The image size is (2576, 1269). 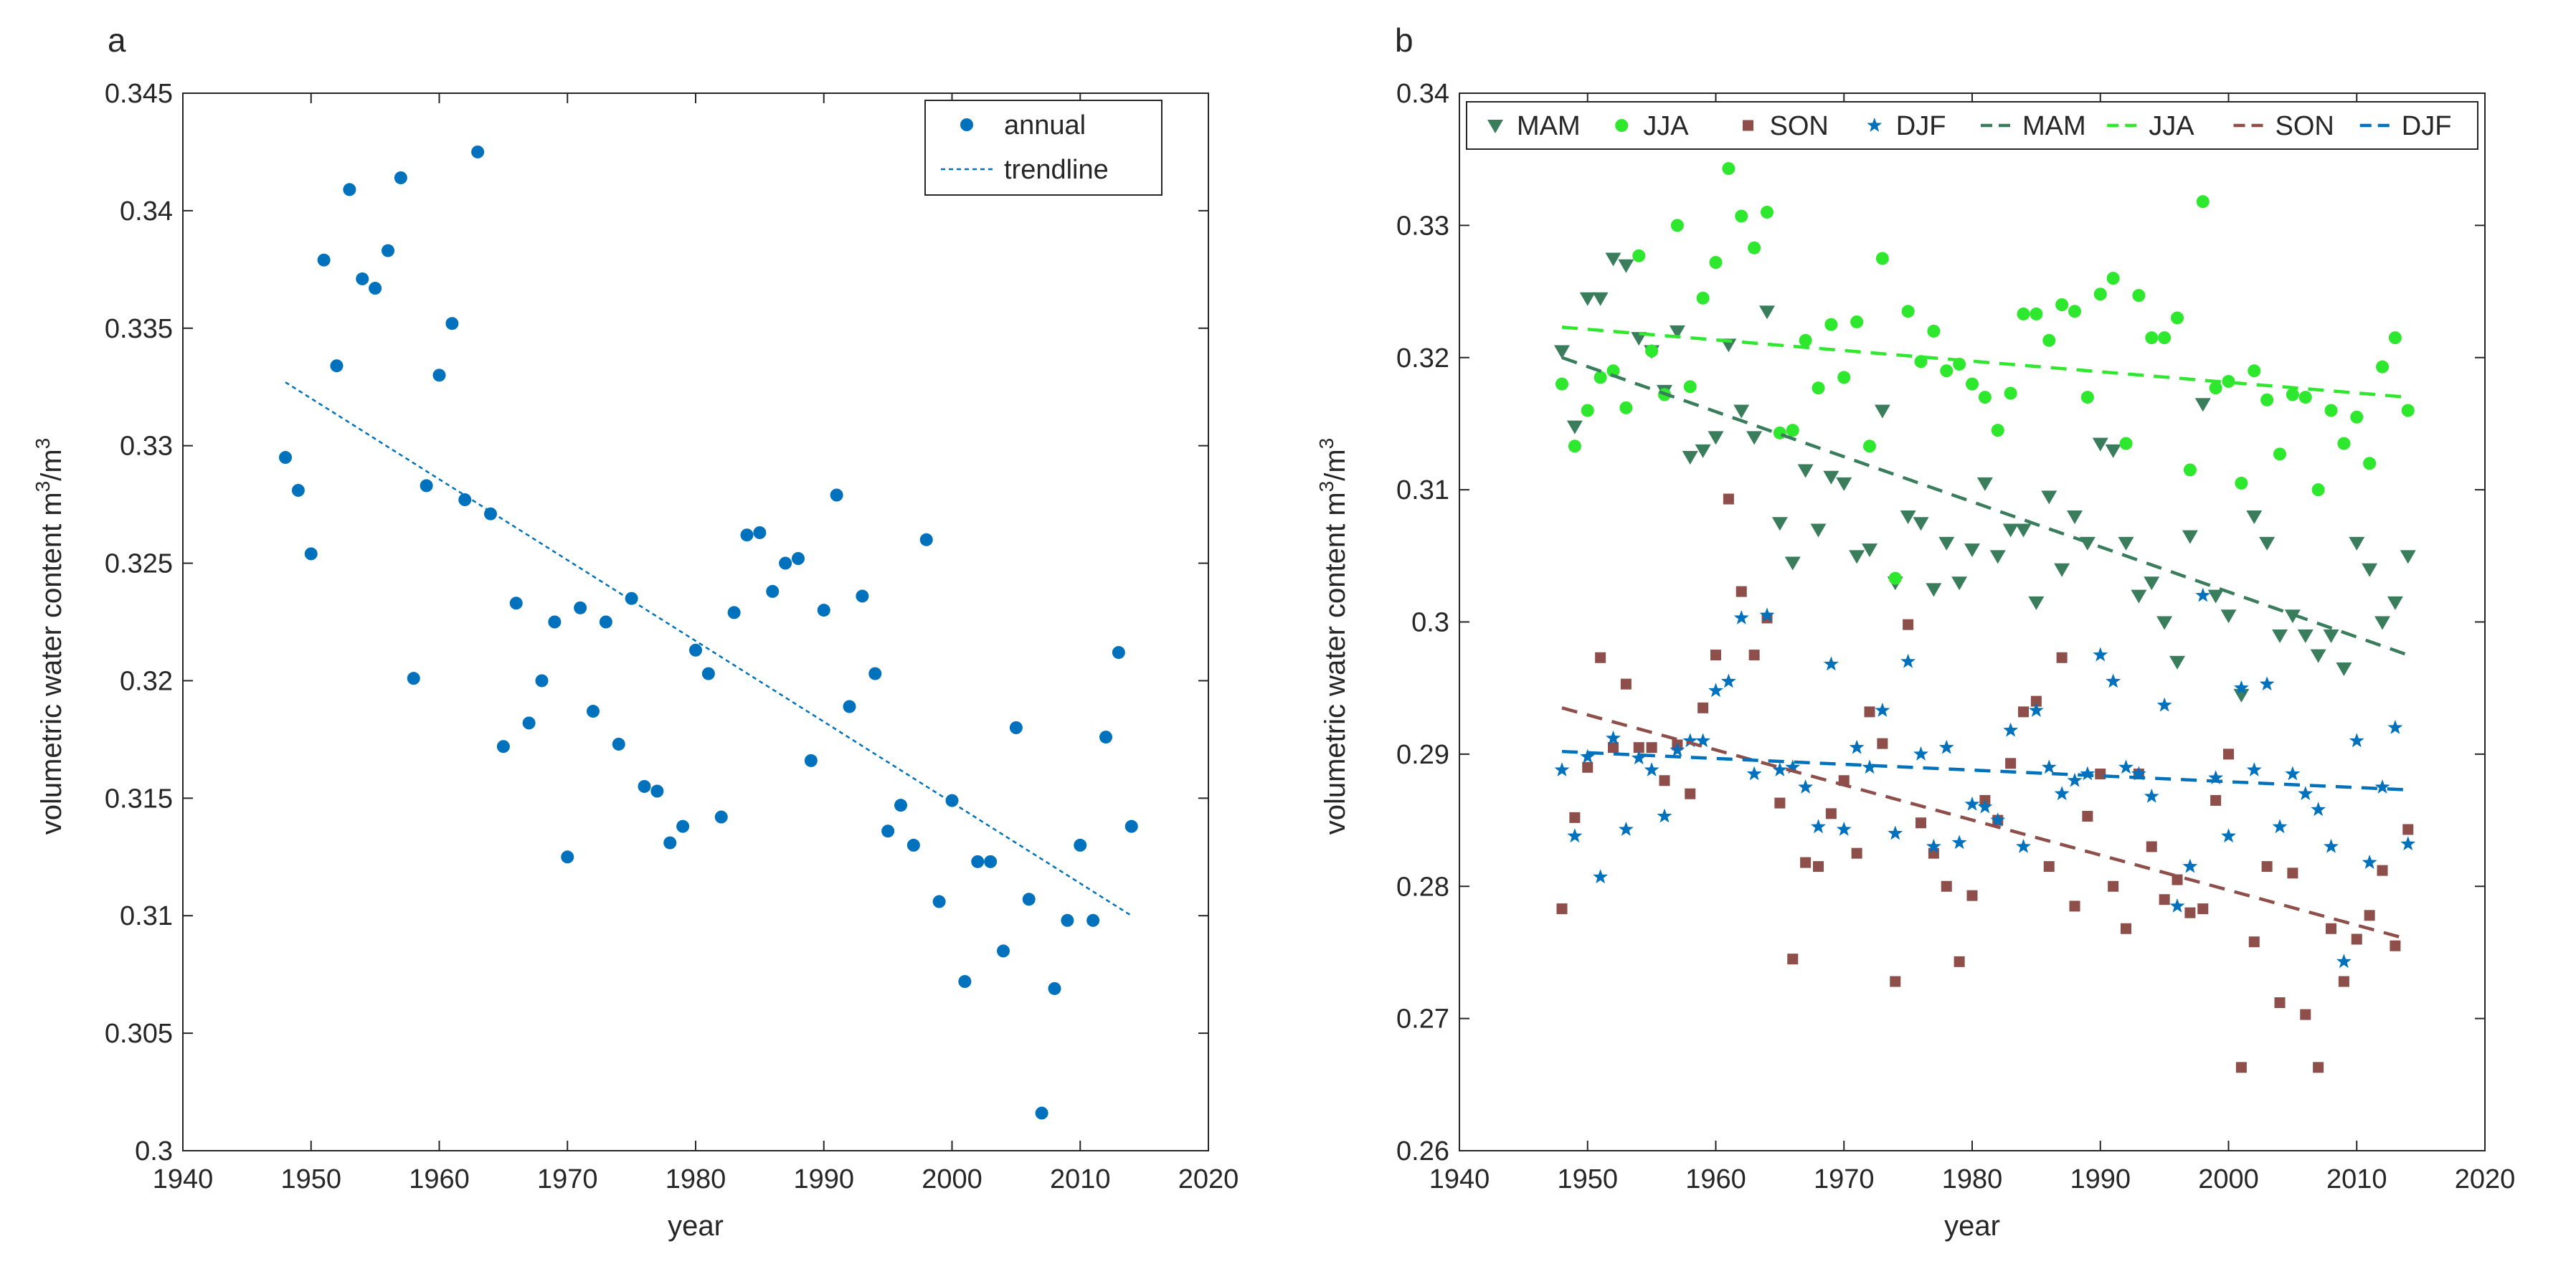 I want to click on x-tick-label: 1970, so click(x=567, y=1179).